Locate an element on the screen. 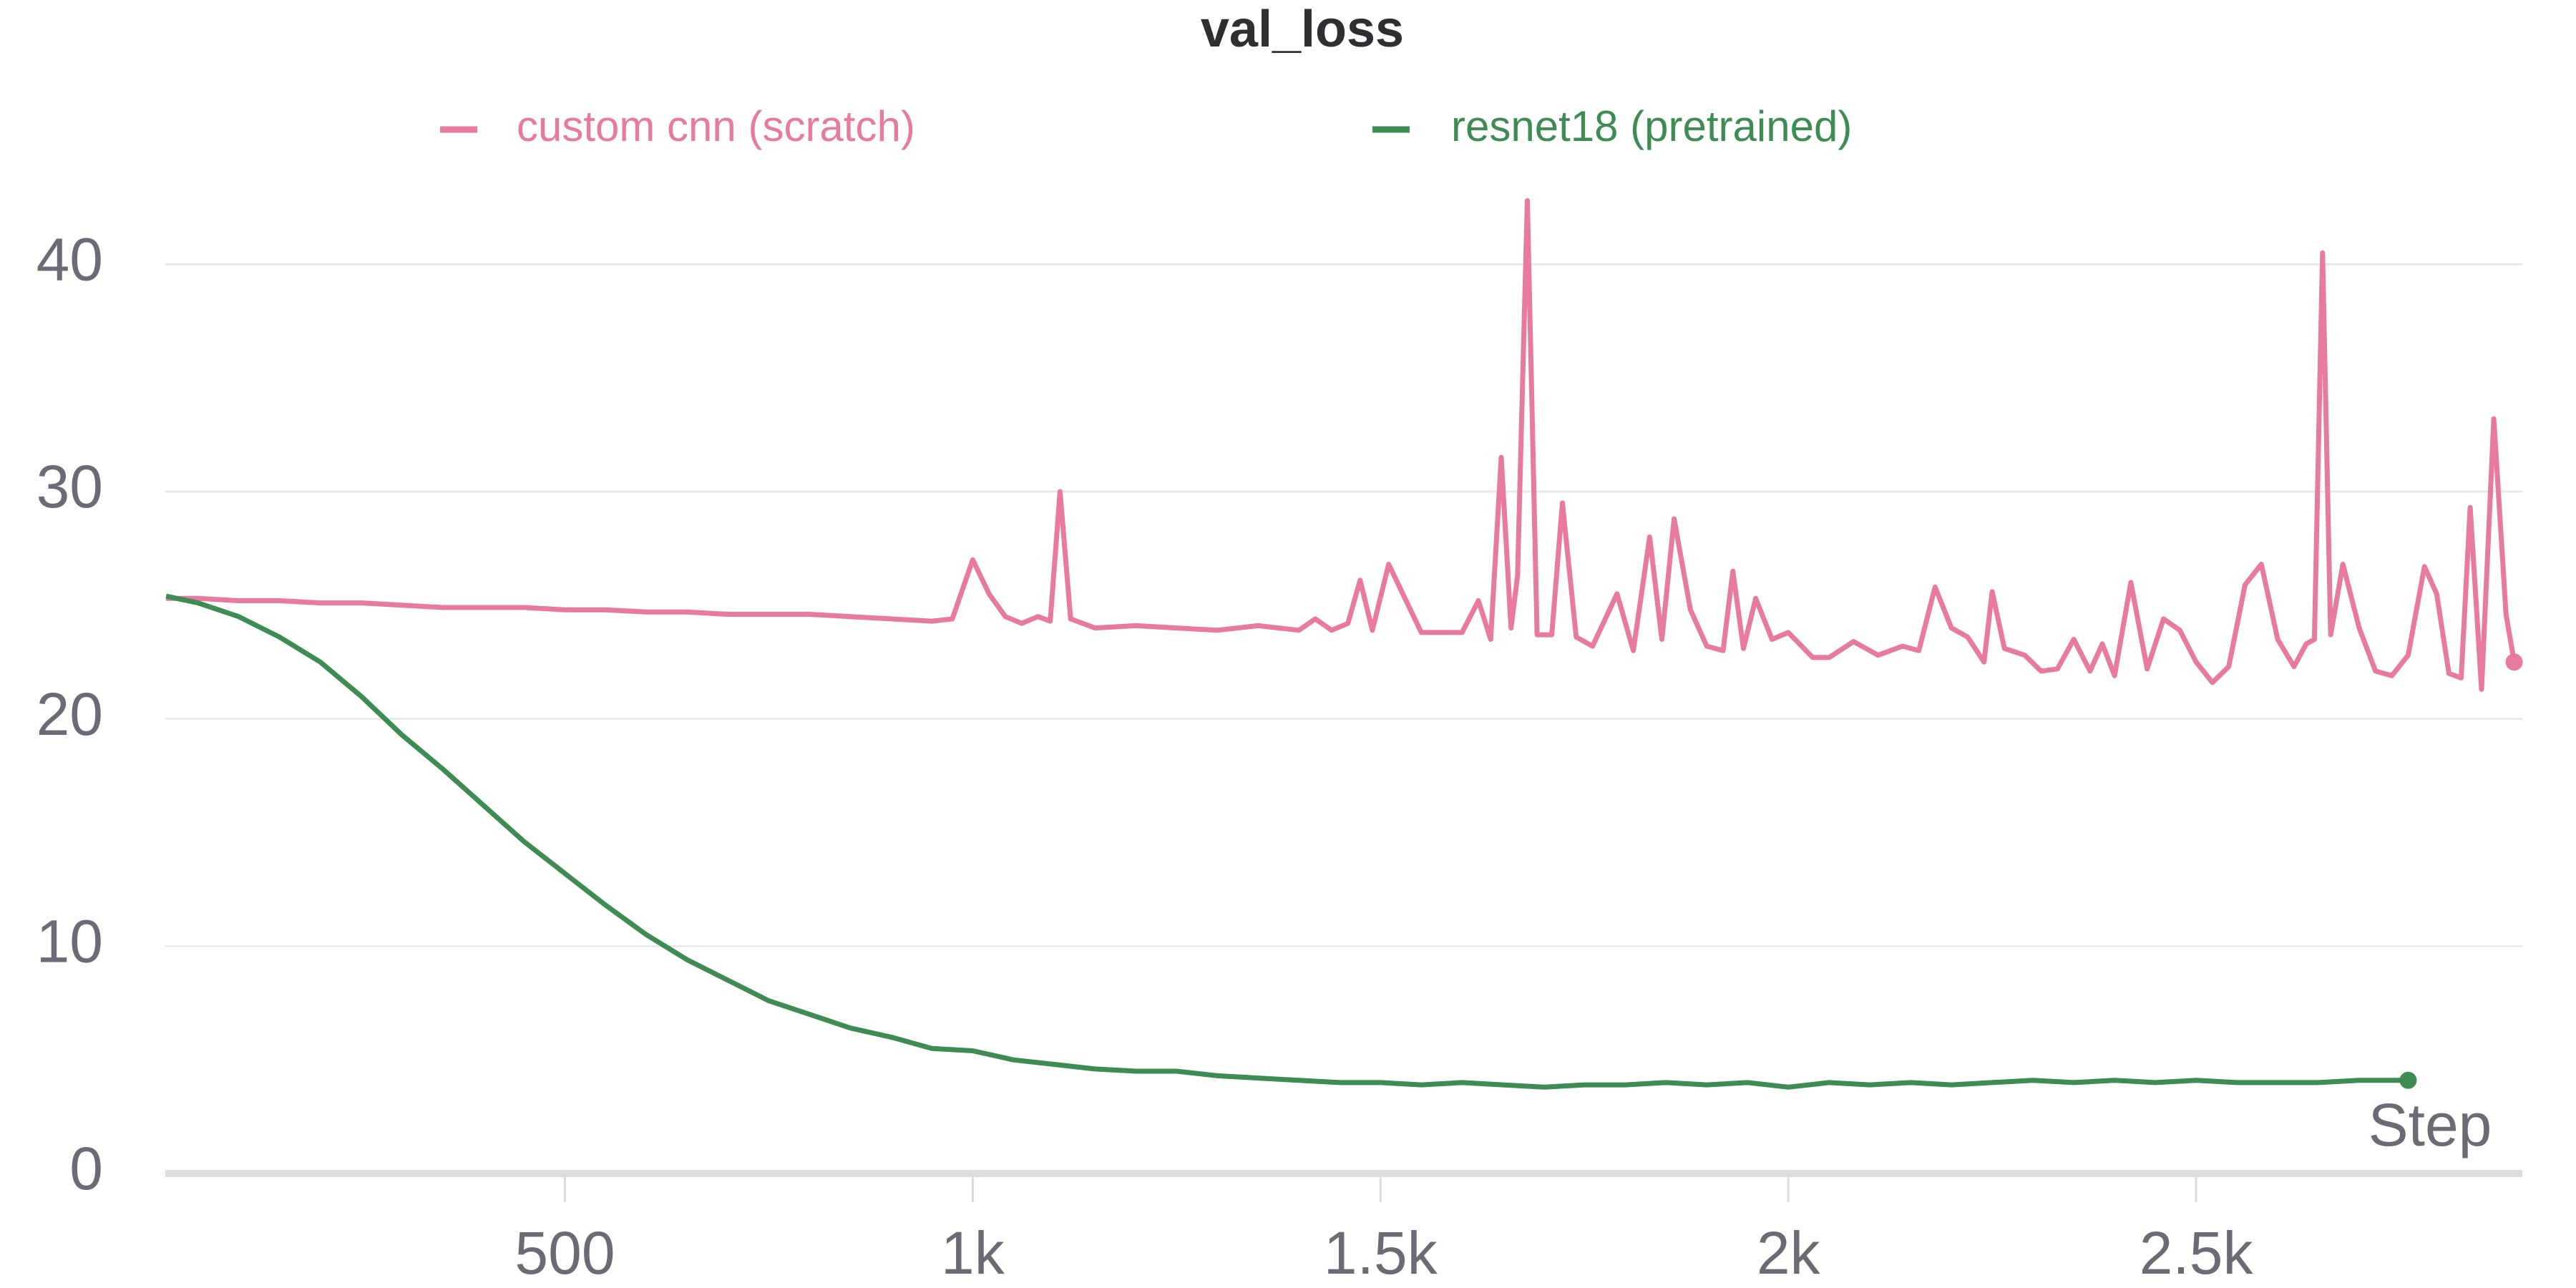 The width and height of the screenshot is (2576, 1288). chart-title: val_loss is located at coordinates (1302, 29).